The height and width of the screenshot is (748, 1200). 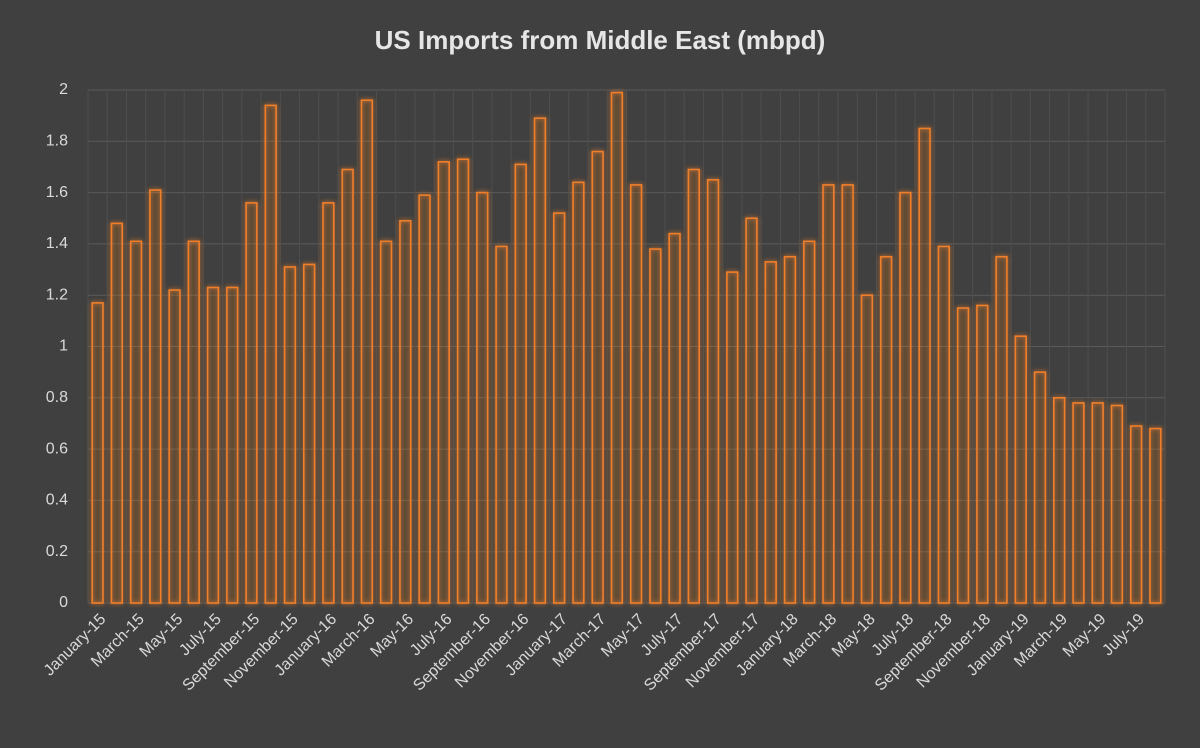 I want to click on y-tick-label: 1.8, so click(x=57, y=141).